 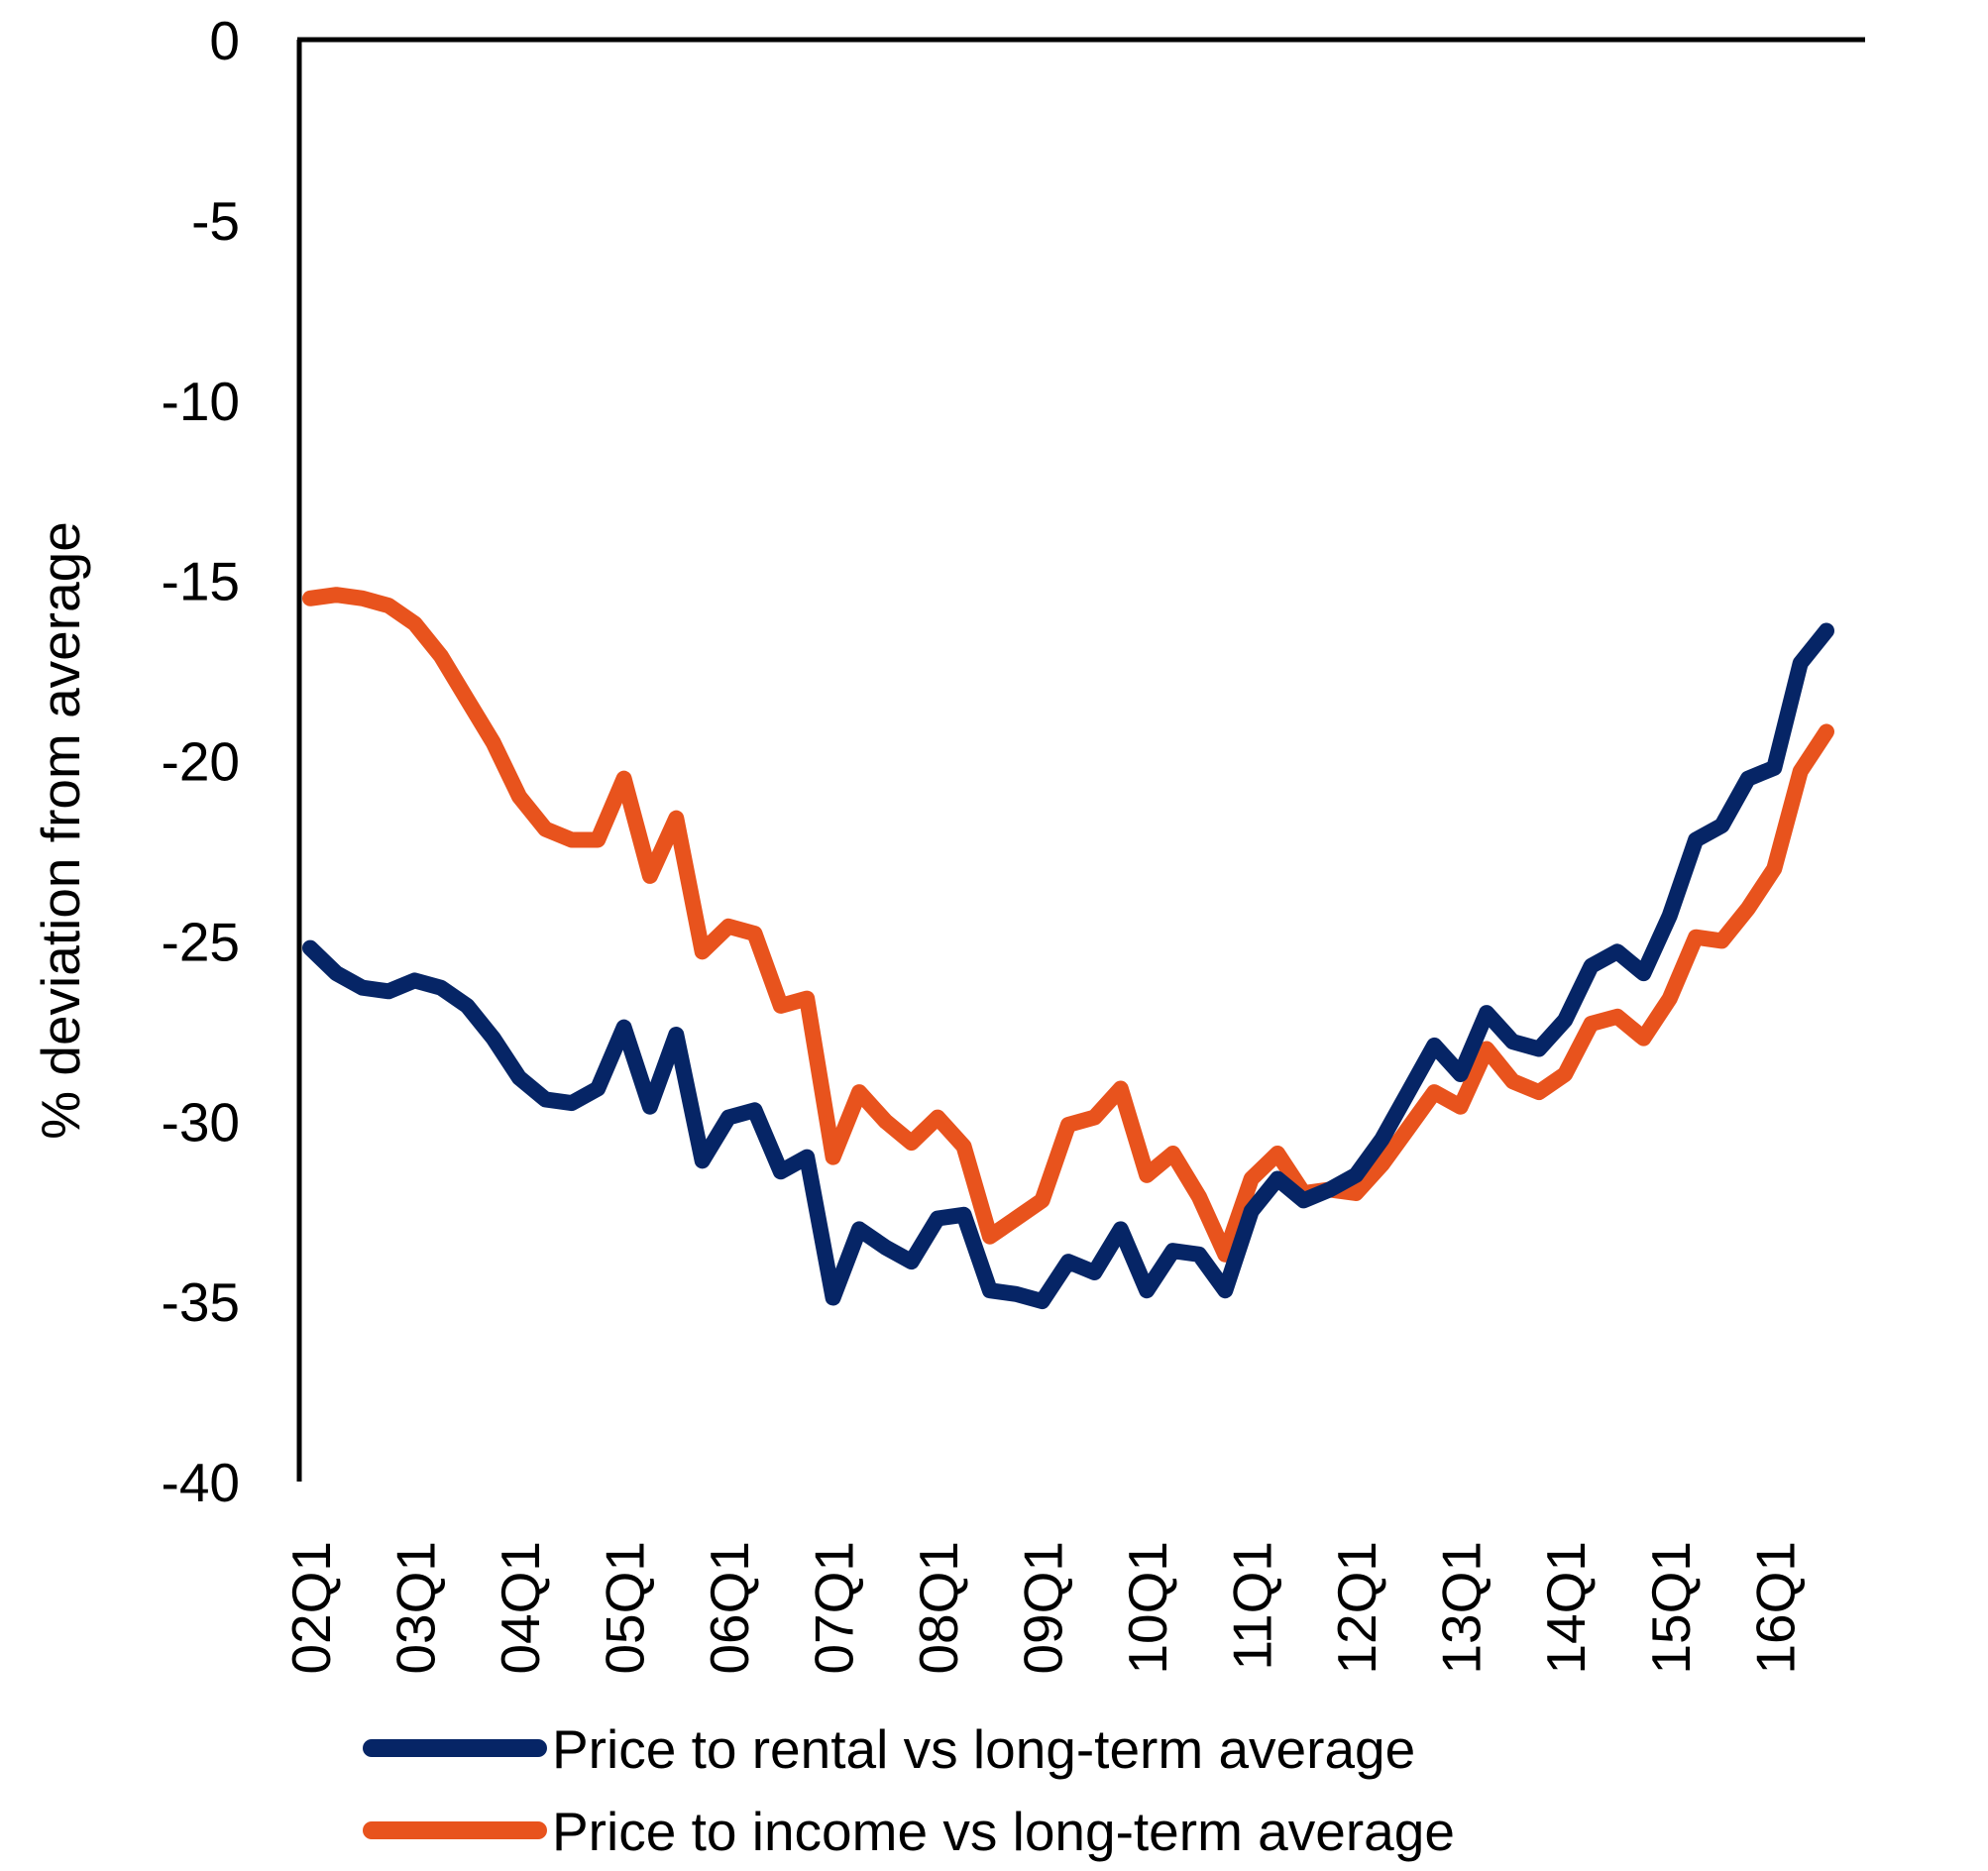 I want to click on y-tick-label: -15, so click(x=201, y=581).